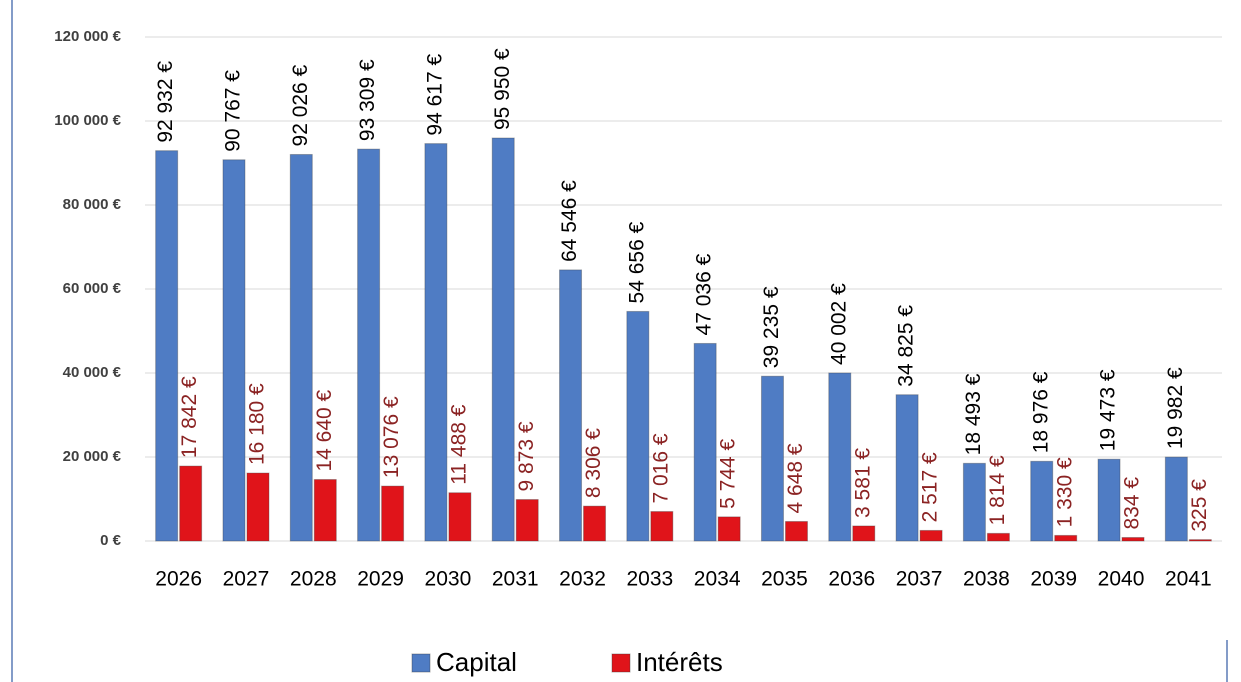 This screenshot has width=1241, height=682. I want to click on x-tick-label: 2033, so click(649, 579).